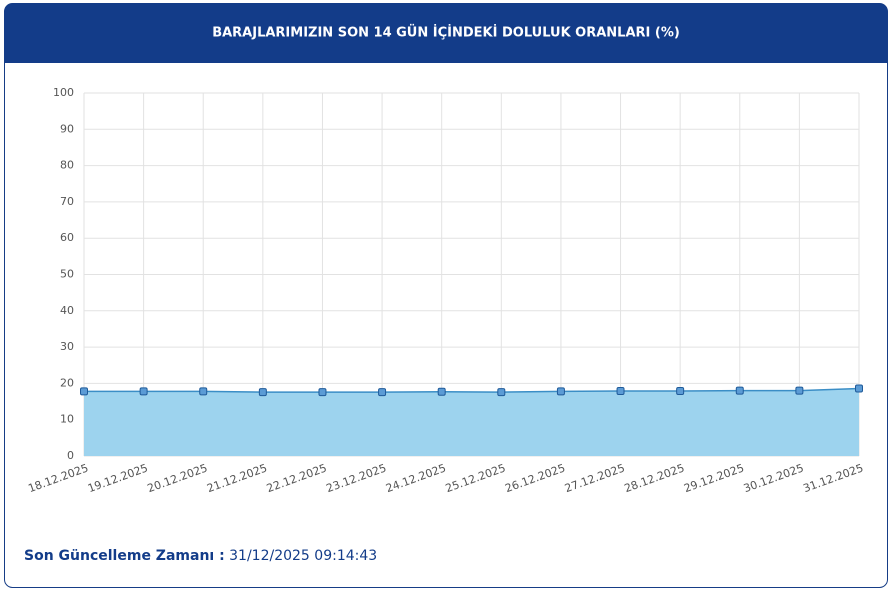 This screenshot has height=596, width=895. I want to click on y-tick-label: 0, so click(70, 455).